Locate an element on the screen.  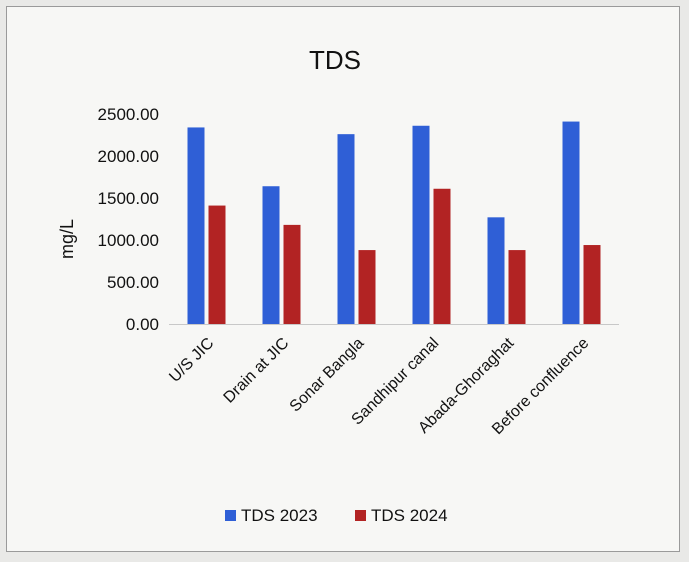
legend-label: TDS 2023 is located at coordinates (279, 515).